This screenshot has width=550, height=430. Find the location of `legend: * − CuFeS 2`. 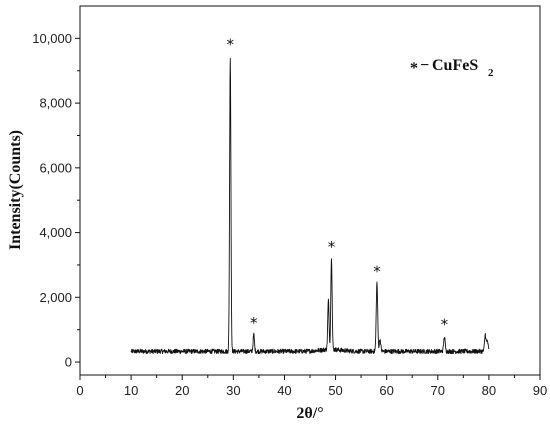

legend: * − CuFeS 2 is located at coordinates (452, 68).